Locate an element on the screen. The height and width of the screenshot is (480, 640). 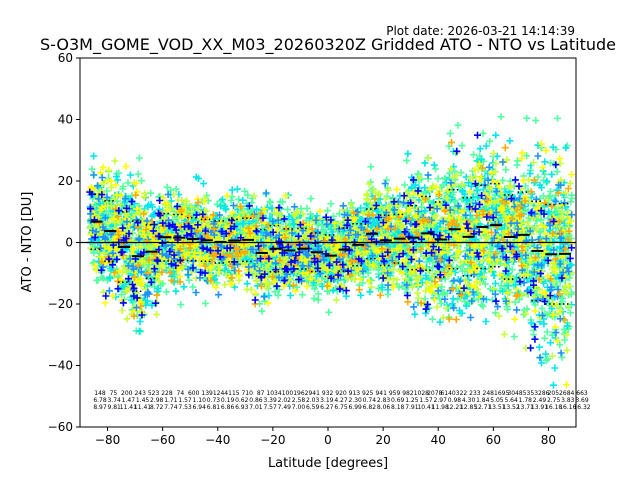
x-tick-label: −60 is located at coordinates (162, 440).